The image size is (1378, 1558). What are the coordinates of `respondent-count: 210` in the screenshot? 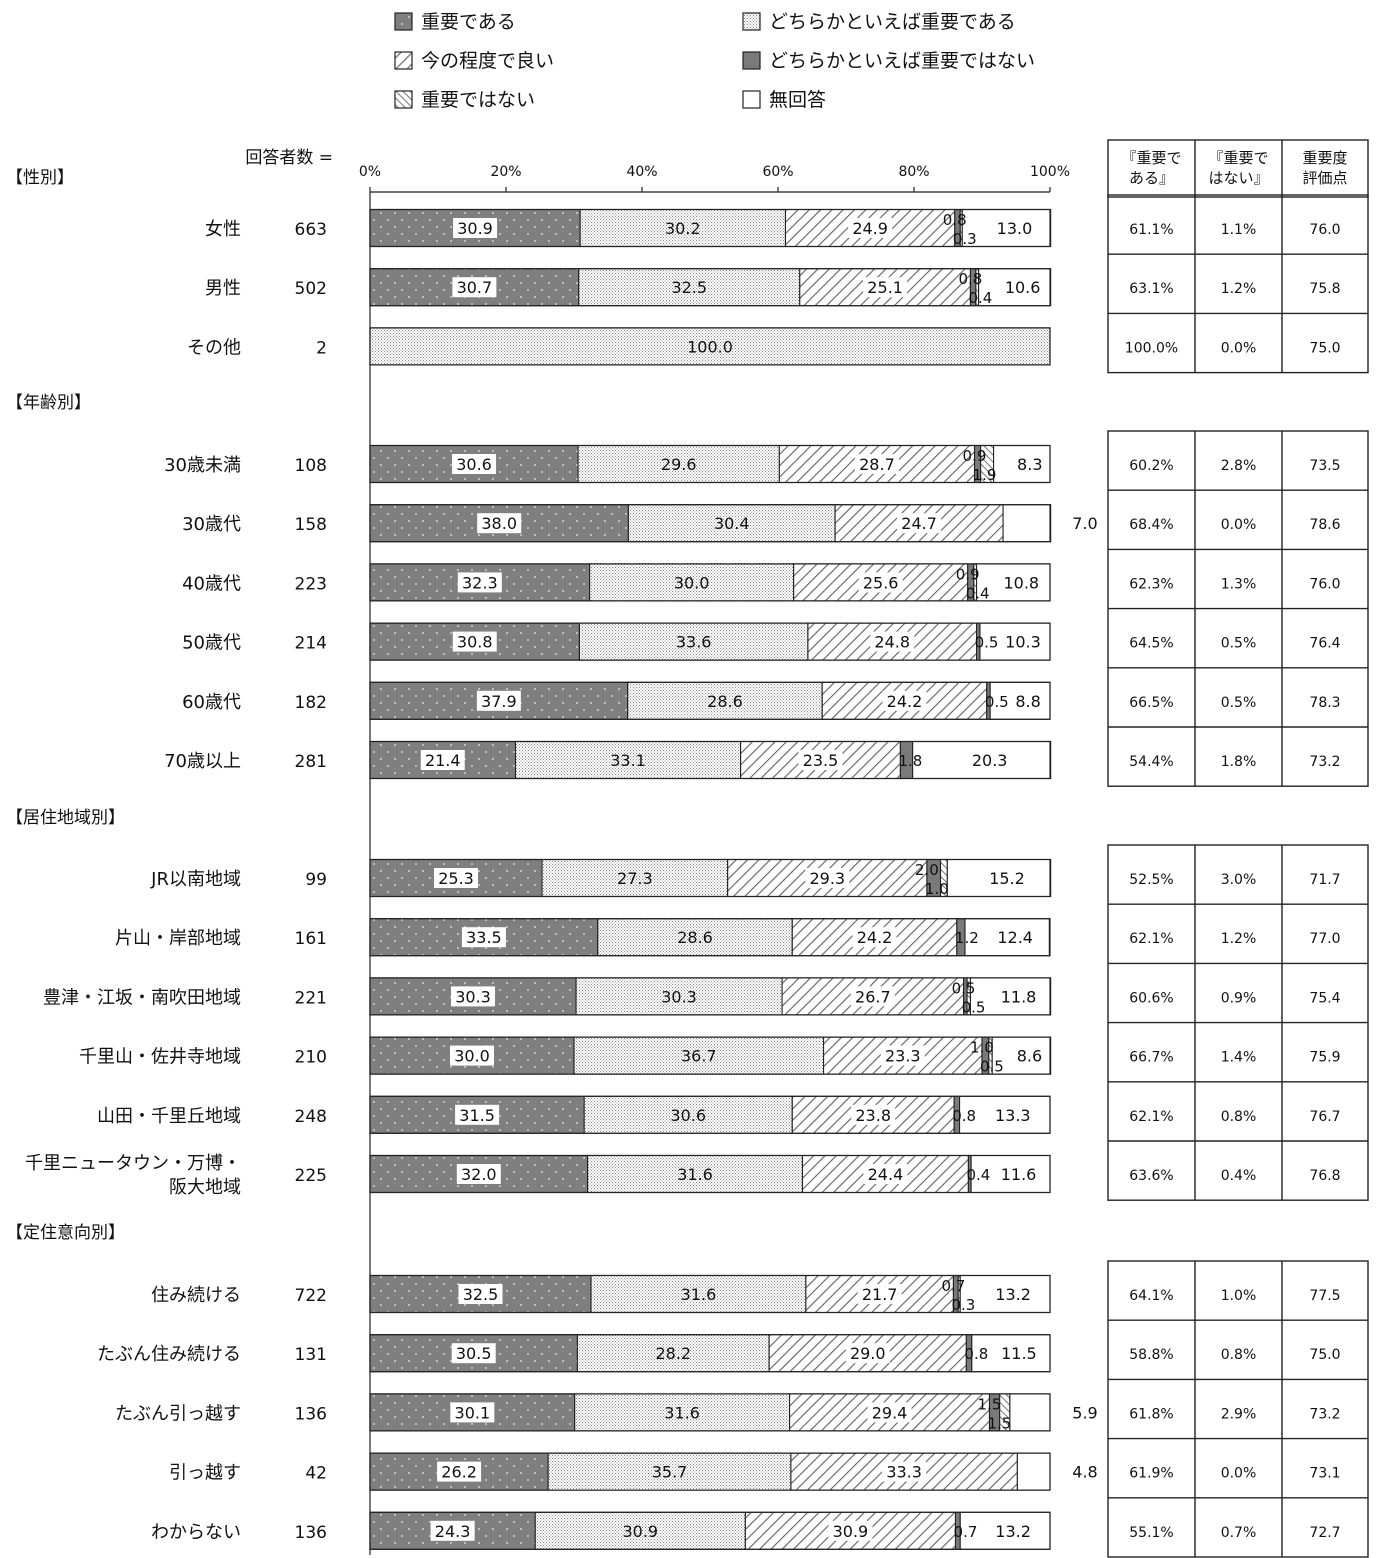 It's located at (311, 1058).